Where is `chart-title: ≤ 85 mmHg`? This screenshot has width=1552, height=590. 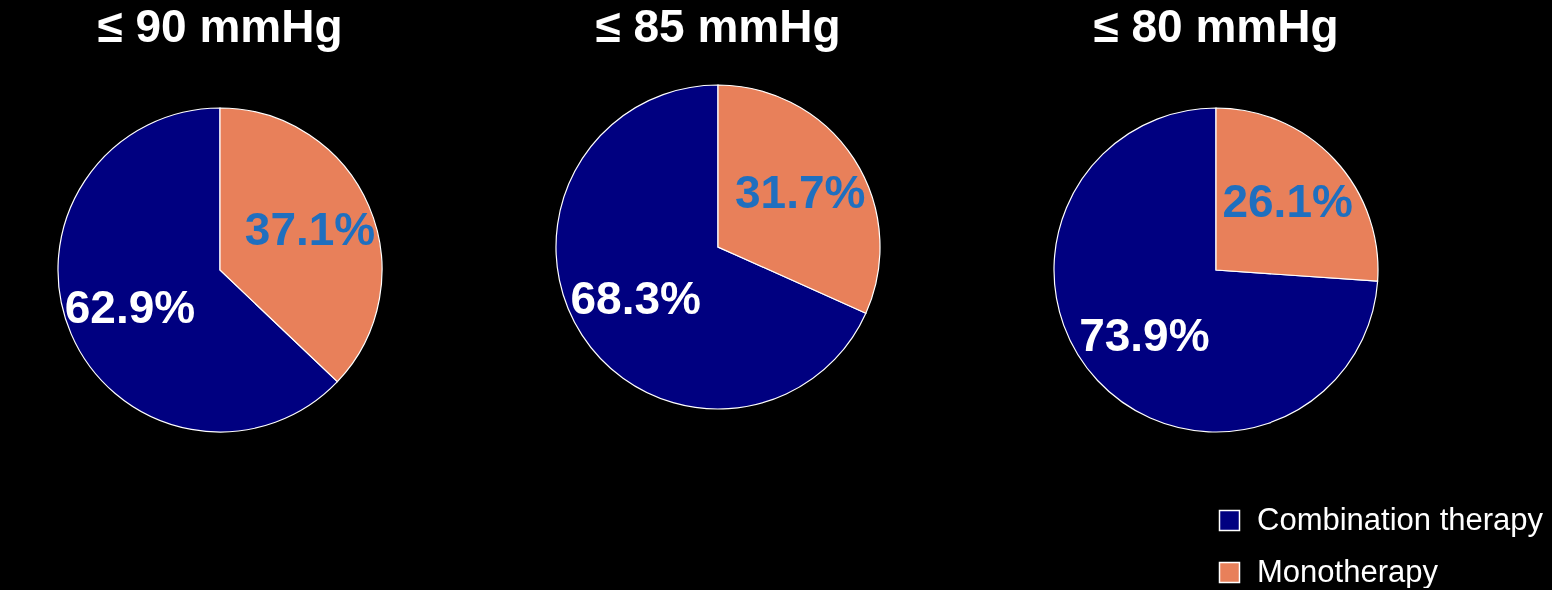 chart-title: ≤ 85 mmHg is located at coordinates (718, 26).